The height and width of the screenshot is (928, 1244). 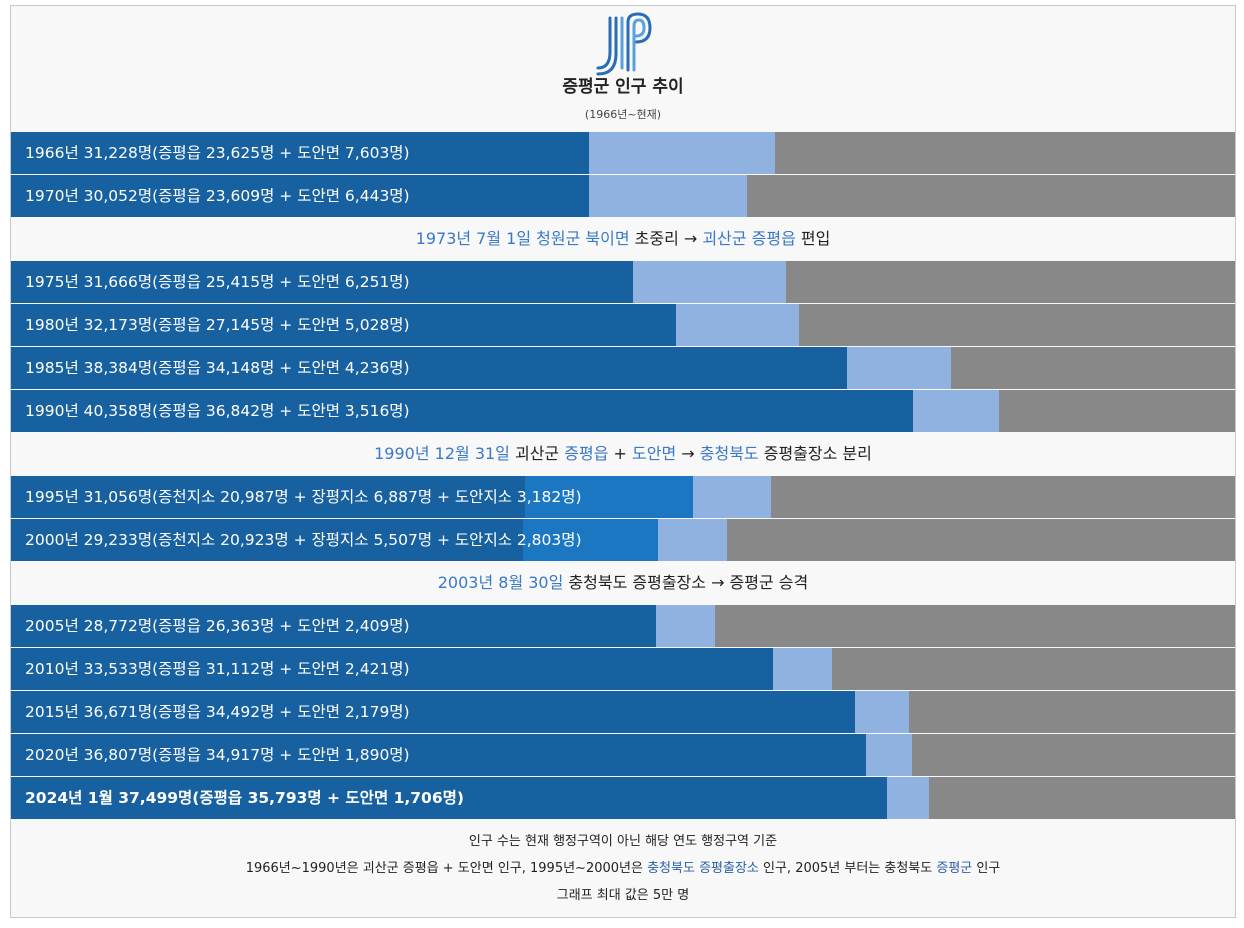 I want to click on bar-label-2015: 2015년 36,671명(증평읍 34,492명 + 도안면 2,179명), so click(x=217, y=712).